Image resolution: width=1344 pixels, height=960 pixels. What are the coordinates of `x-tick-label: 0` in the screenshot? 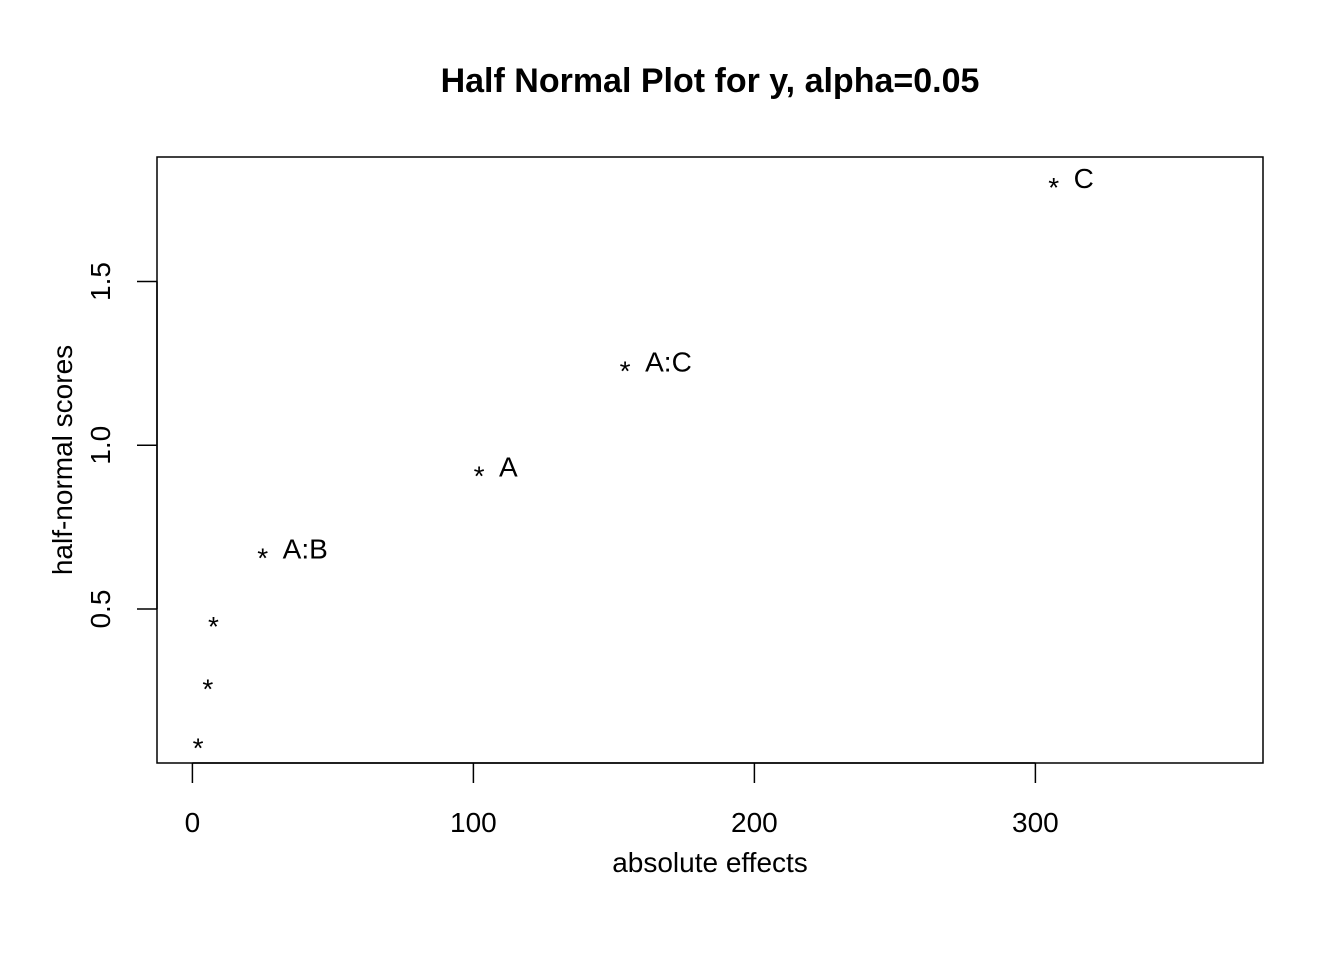 It's located at (193, 822).